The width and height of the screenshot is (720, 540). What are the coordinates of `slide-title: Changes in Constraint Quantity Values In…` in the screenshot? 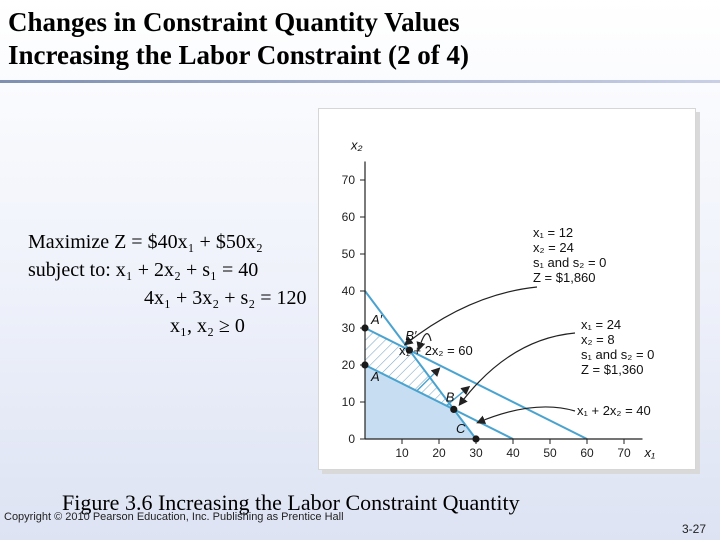 It's located at (328, 39).